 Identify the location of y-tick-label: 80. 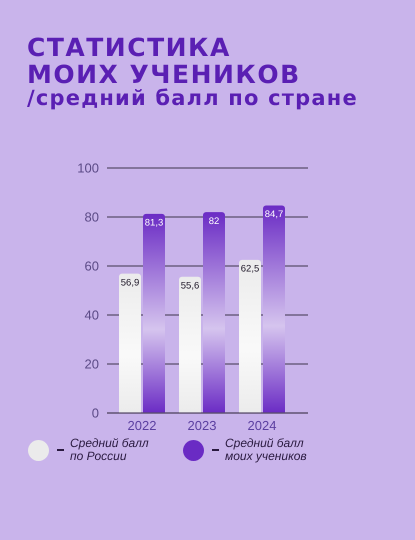
(91, 217).